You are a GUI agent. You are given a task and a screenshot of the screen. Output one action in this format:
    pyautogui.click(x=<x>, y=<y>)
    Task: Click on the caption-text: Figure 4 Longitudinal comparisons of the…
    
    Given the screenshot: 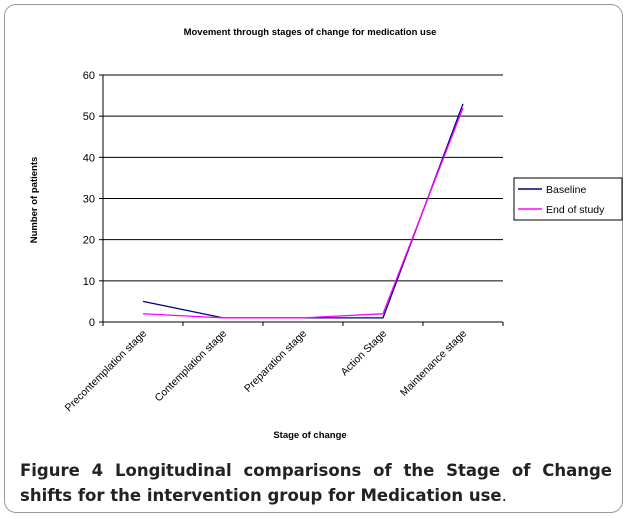 What is the action you would take?
    pyautogui.click(x=316, y=483)
    